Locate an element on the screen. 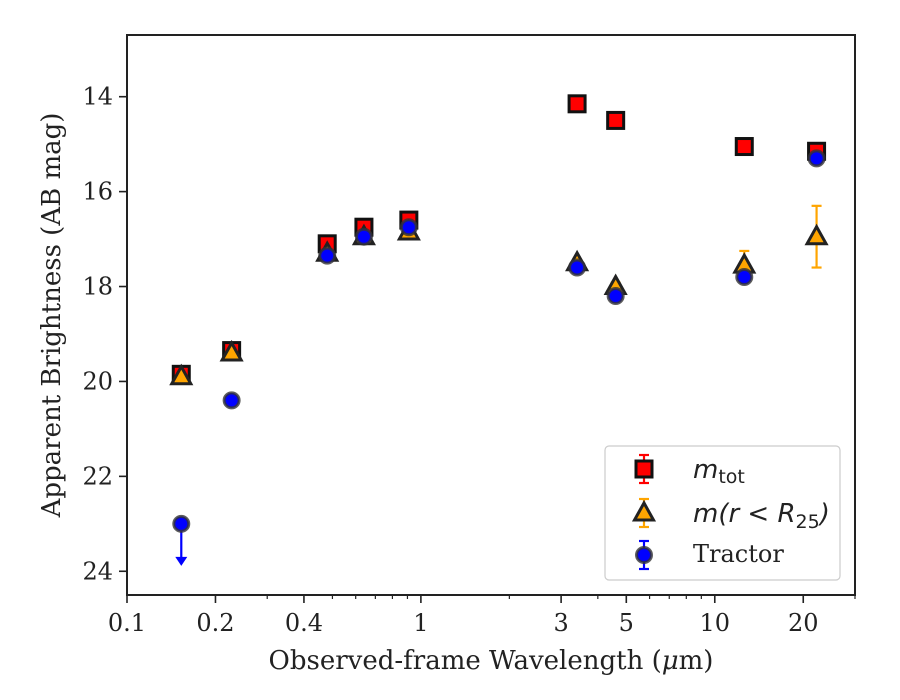 This screenshot has height=700, width=900. x-axis-ticks: 0.1 0.2 0.4 1 3 5 10 20 is located at coordinates (482, 616).